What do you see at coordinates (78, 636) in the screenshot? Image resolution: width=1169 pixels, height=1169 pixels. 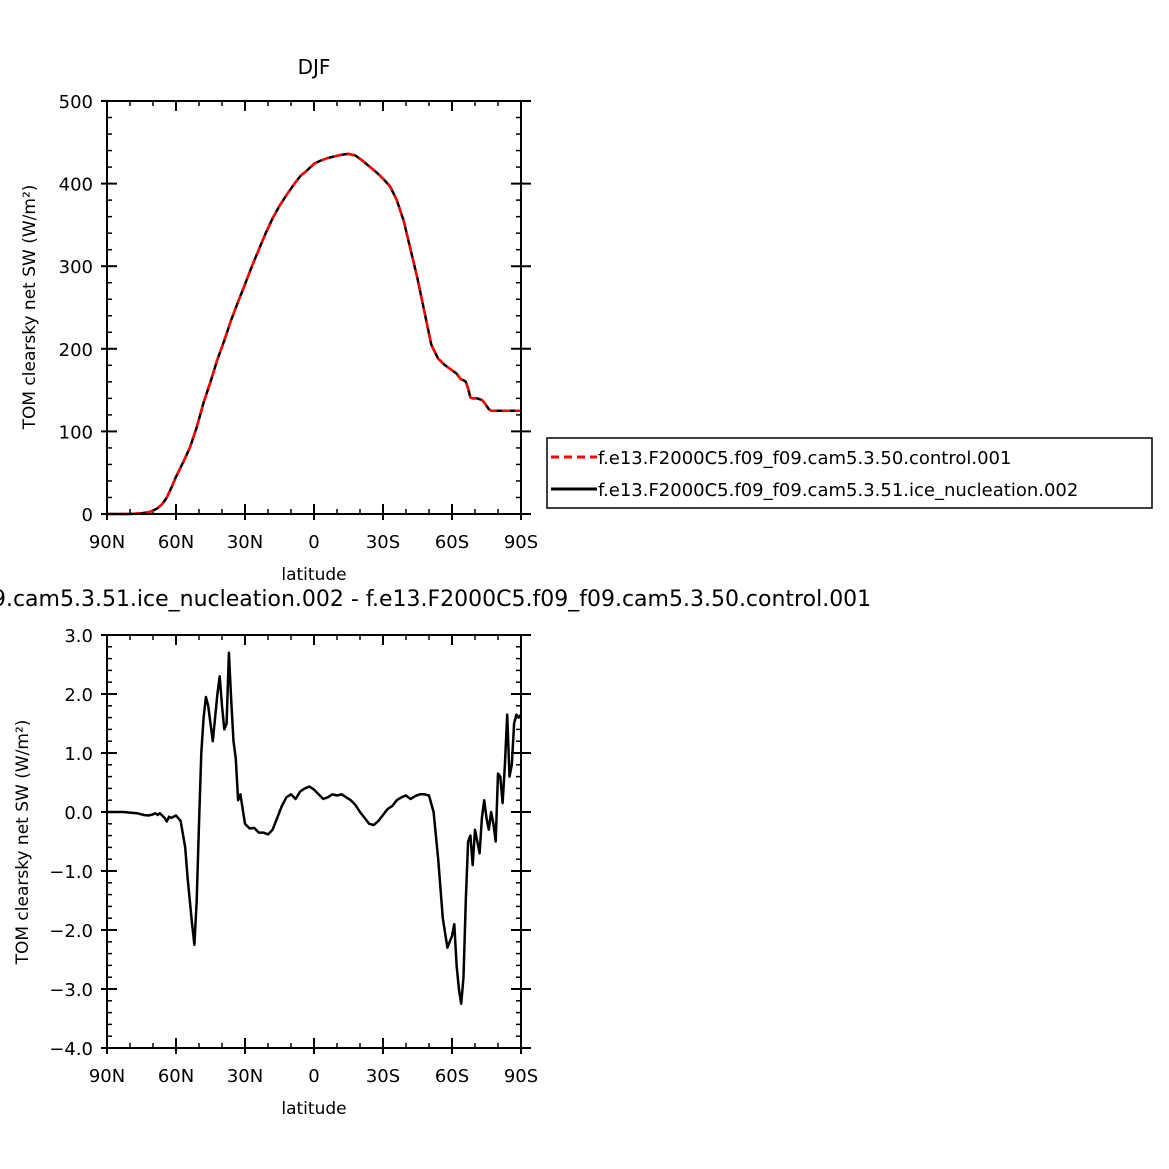 I see `y-tick-label: 3.0` at bounding box center [78, 636].